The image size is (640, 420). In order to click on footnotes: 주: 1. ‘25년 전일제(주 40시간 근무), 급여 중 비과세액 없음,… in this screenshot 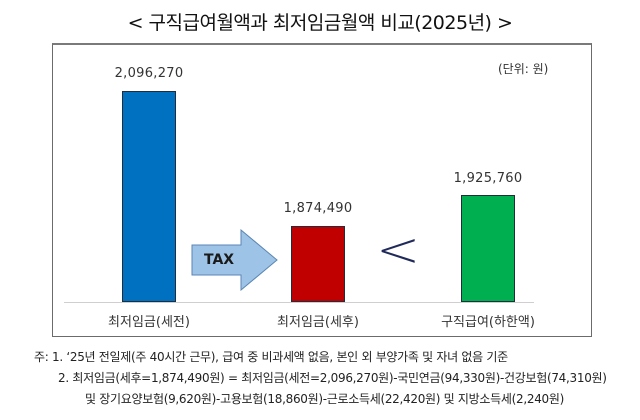, I will do `click(320, 378)`.